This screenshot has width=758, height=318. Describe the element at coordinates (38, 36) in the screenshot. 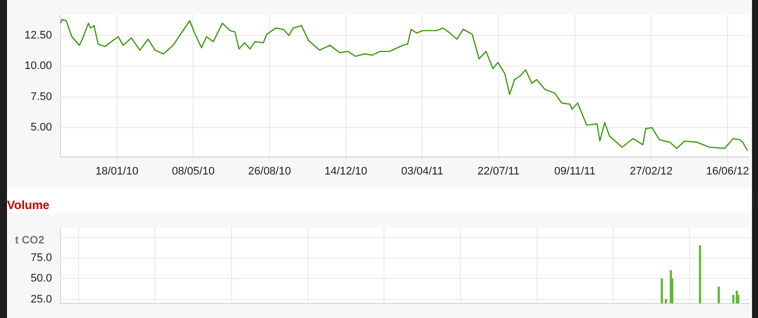

I see `y-tick-label: 12.50` at that location.